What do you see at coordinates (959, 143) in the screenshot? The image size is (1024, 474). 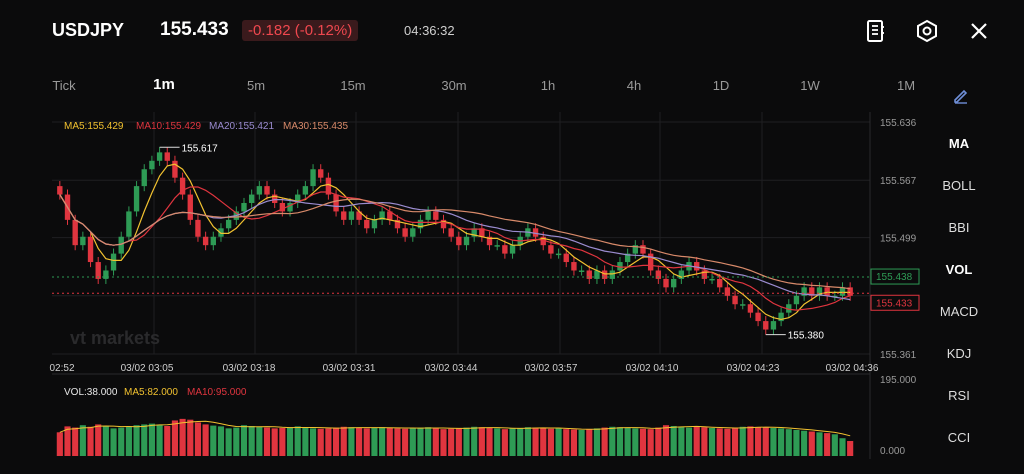 I see `indicator-ma: MA` at bounding box center [959, 143].